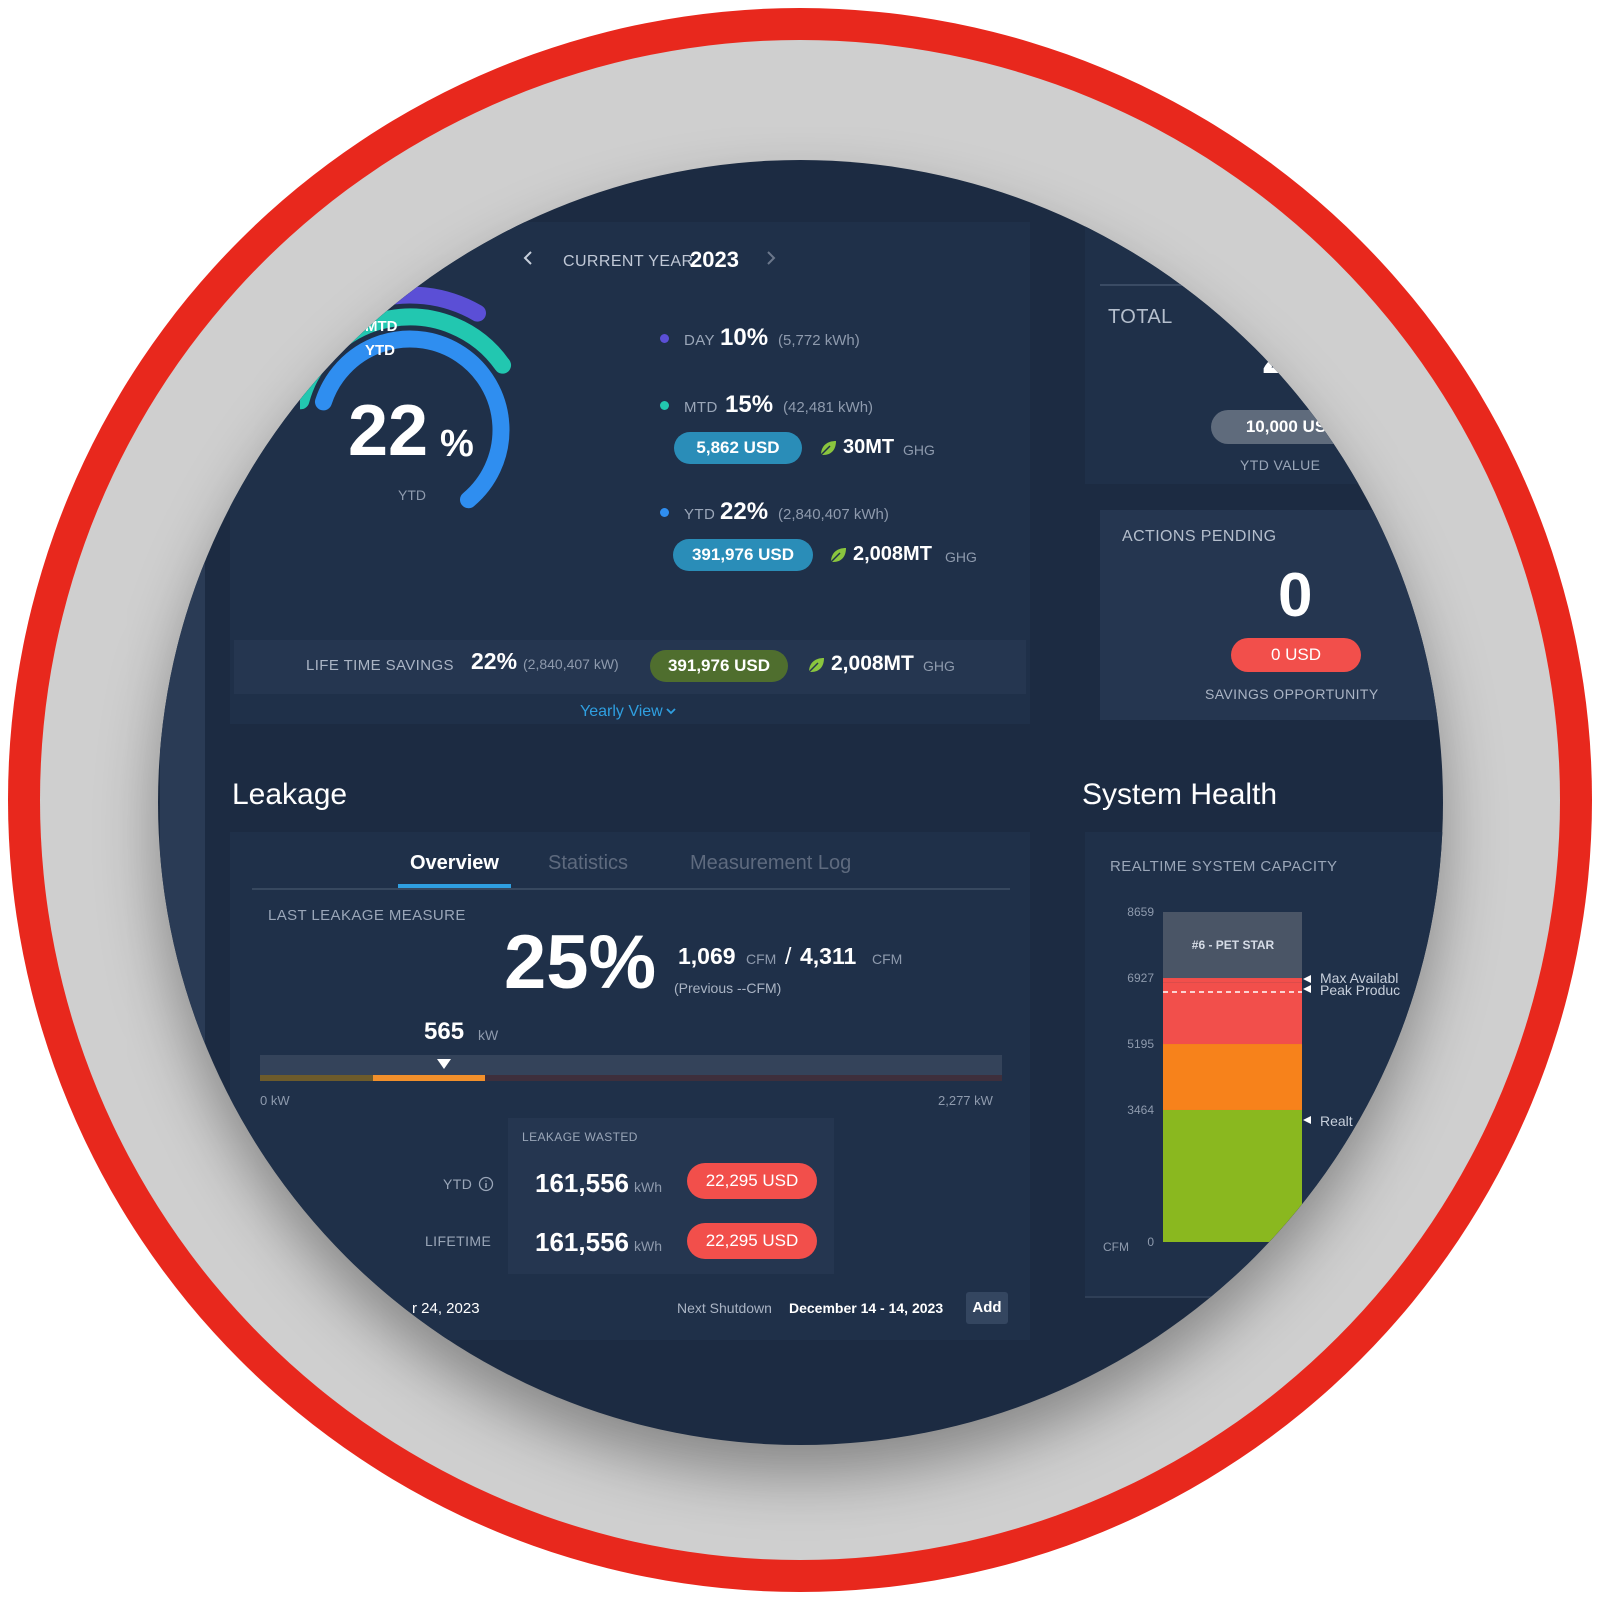 Image resolution: width=1600 pixels, height=1600 pixels. What do you see at coordinates (446, 1308) in the screenshot?
I see `last-shutdown-date: r 24, 2023` at bounding box center [446, 1308].